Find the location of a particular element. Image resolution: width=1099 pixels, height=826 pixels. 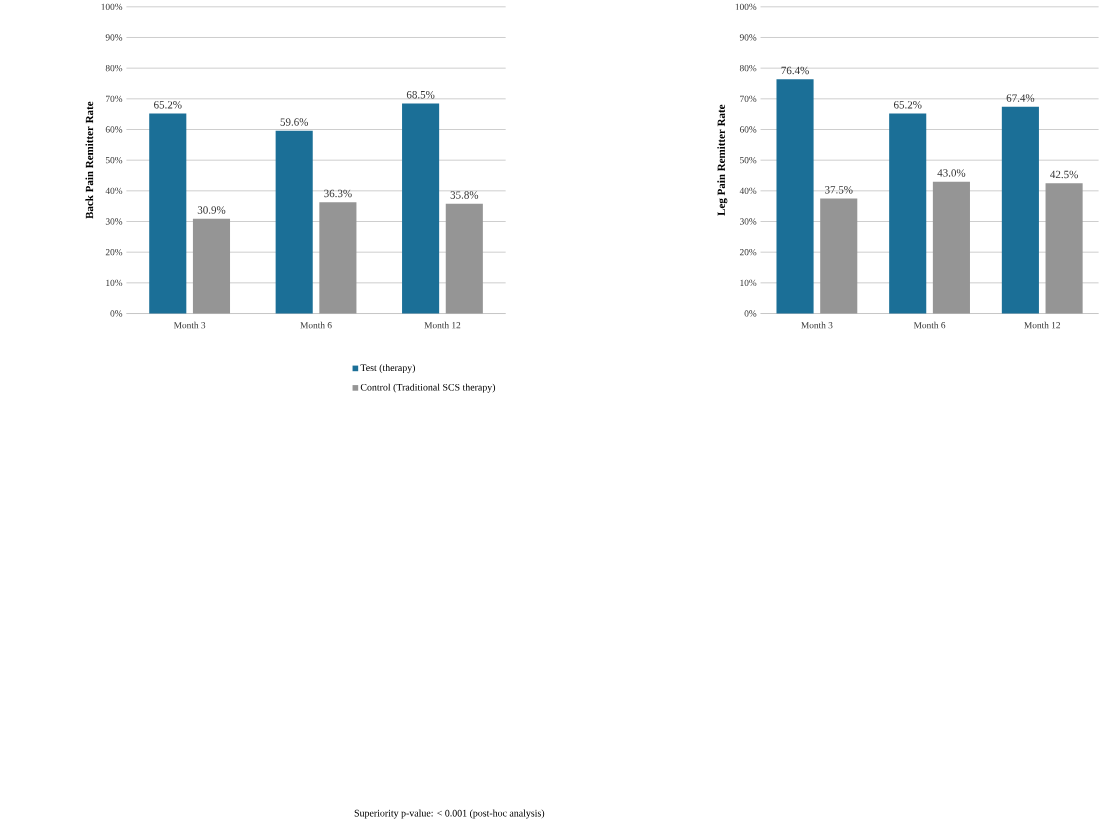

data-label: 30.9% is located at coordinates (211, 210).